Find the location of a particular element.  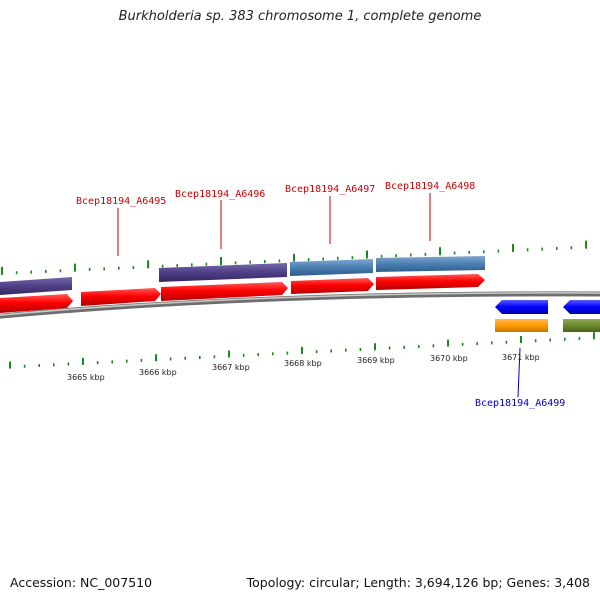

gene-label: Bcep18194_A6497 is located at coordinates (330, 189).